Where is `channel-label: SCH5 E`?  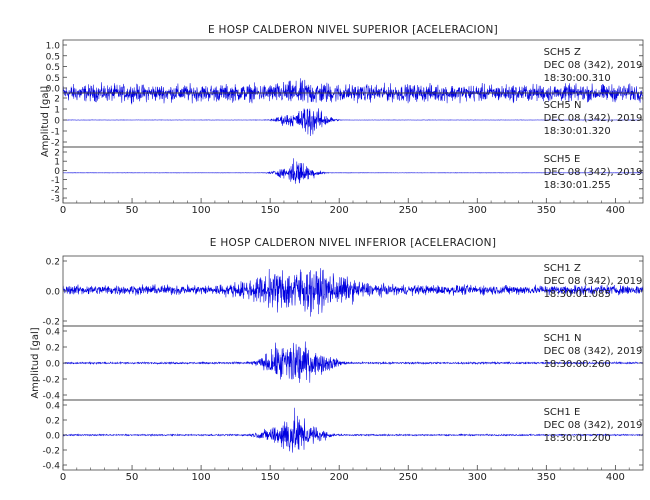
channel-label: SCH5 E is located at coordinates (562, 159).